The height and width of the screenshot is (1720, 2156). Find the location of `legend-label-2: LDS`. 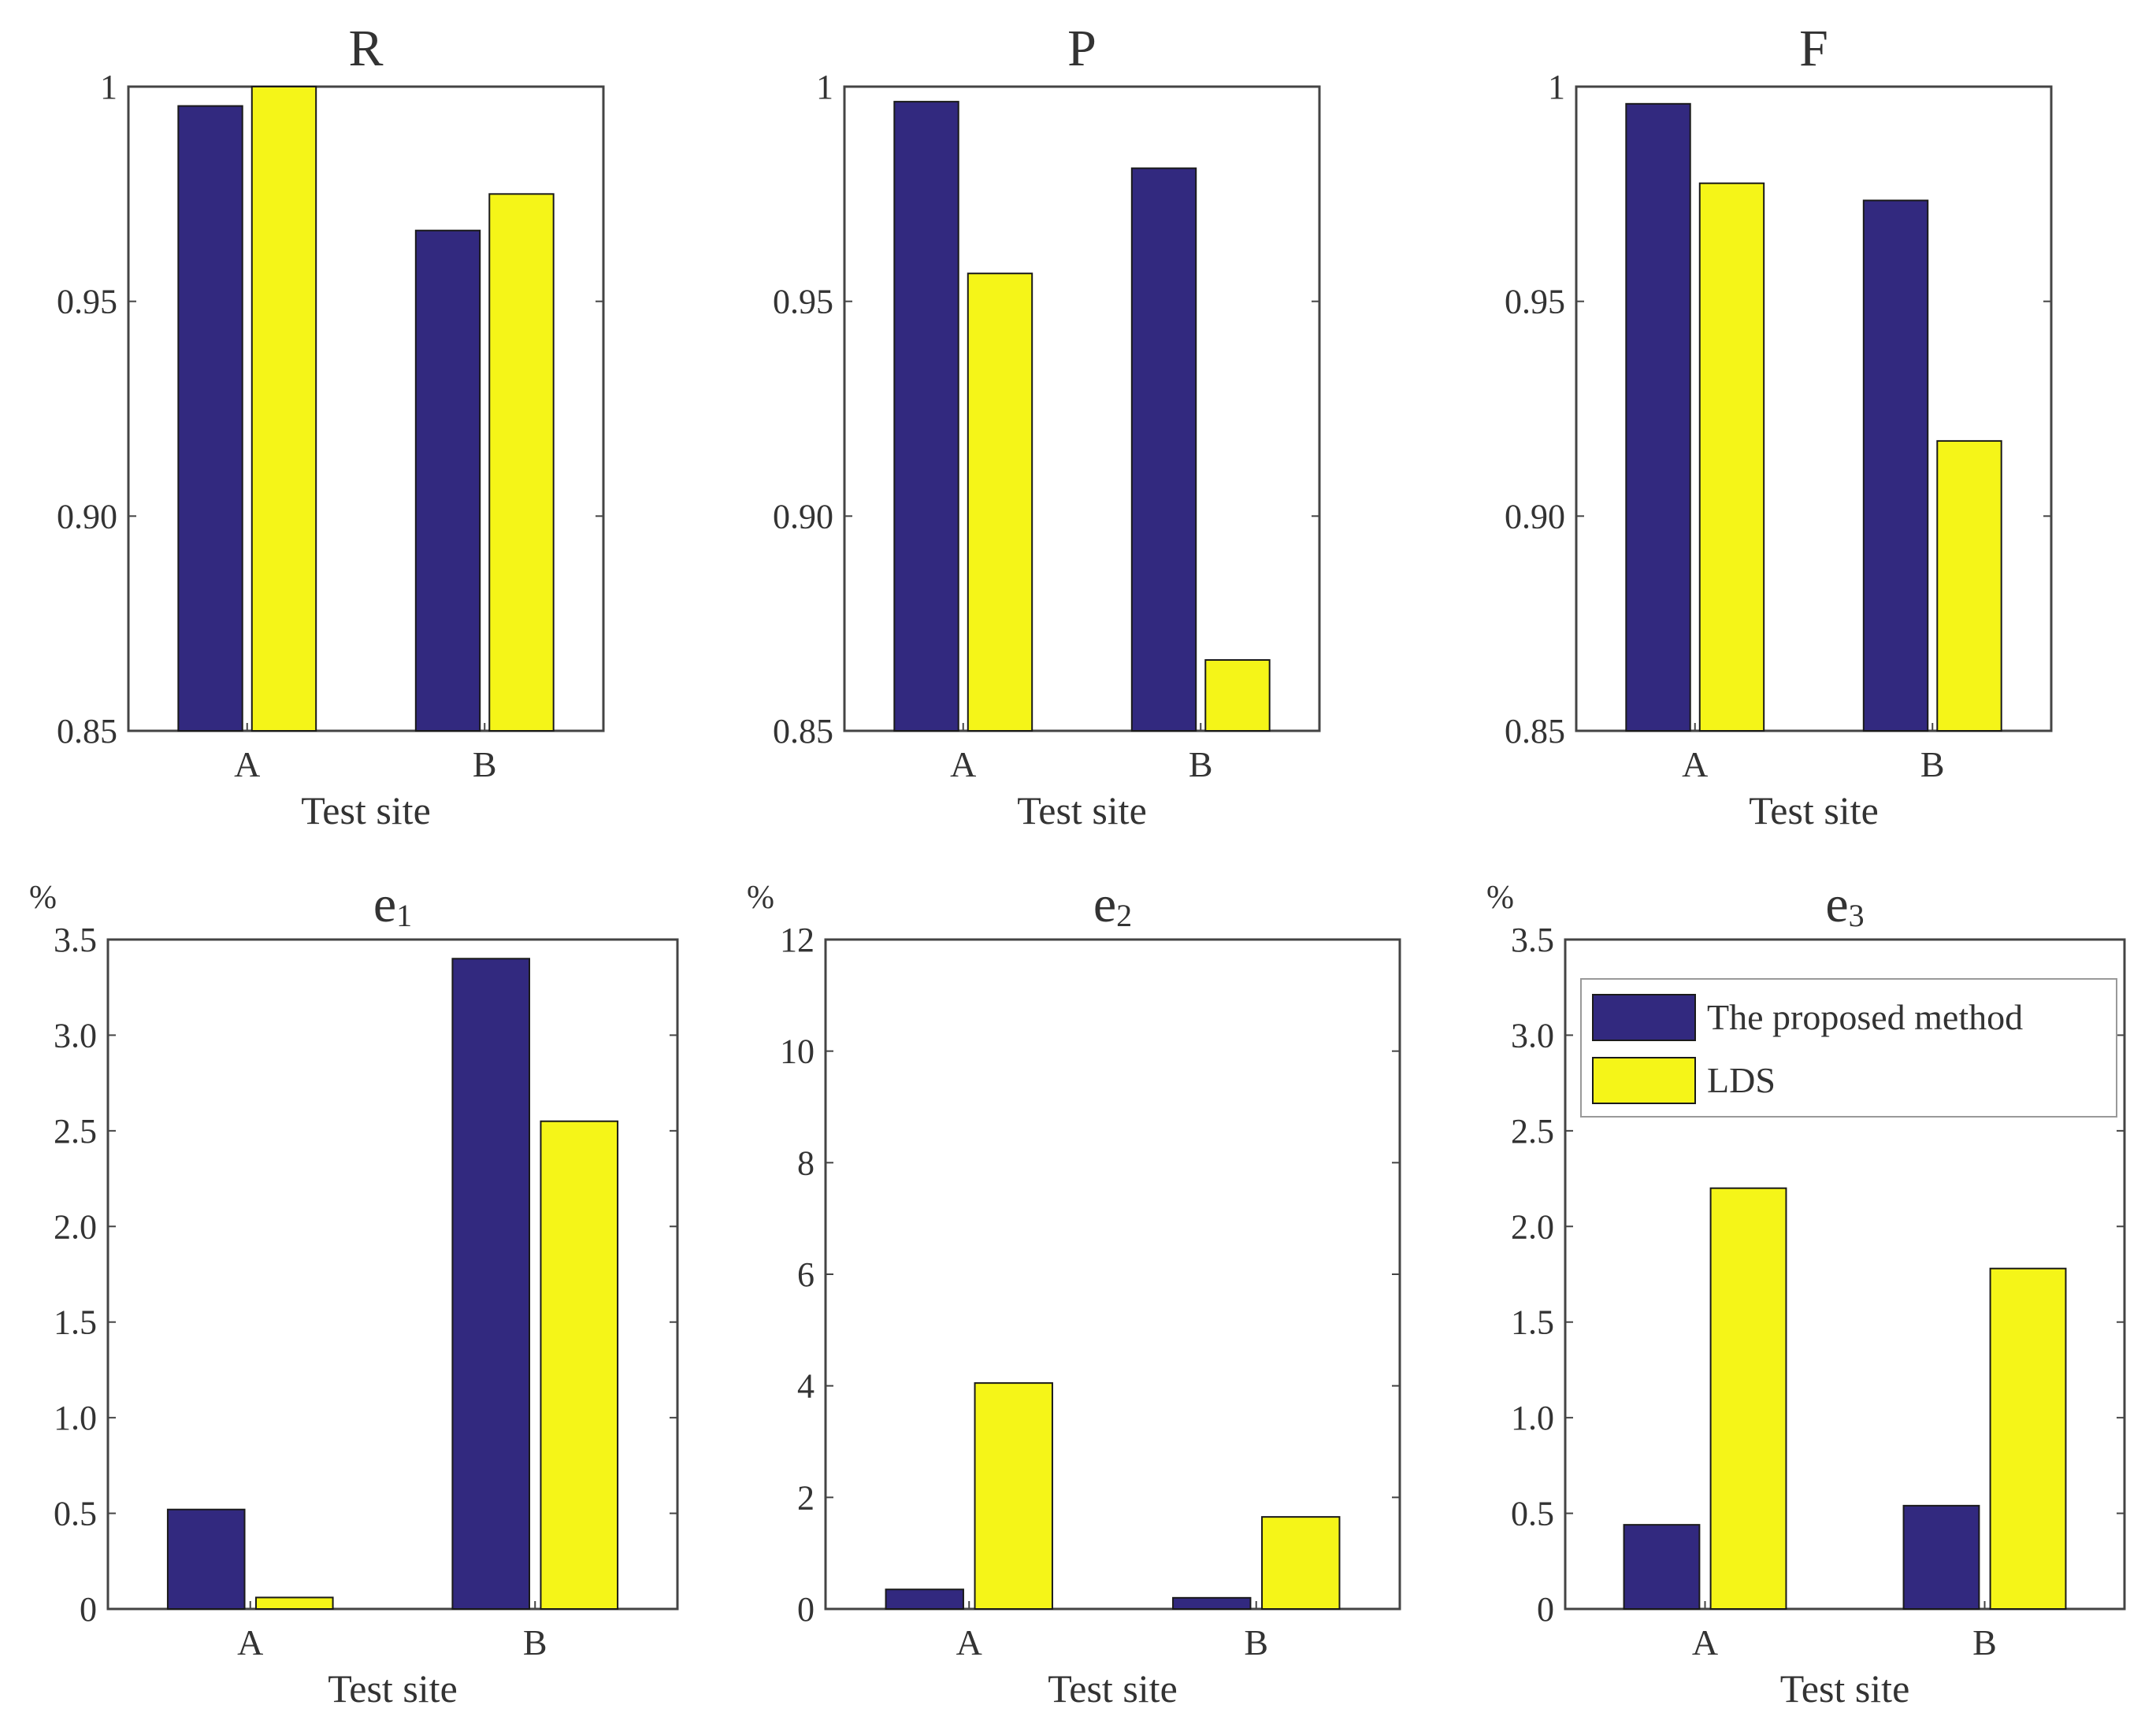

legend-label-2: LDS is located at coordinates (1741, 1080).